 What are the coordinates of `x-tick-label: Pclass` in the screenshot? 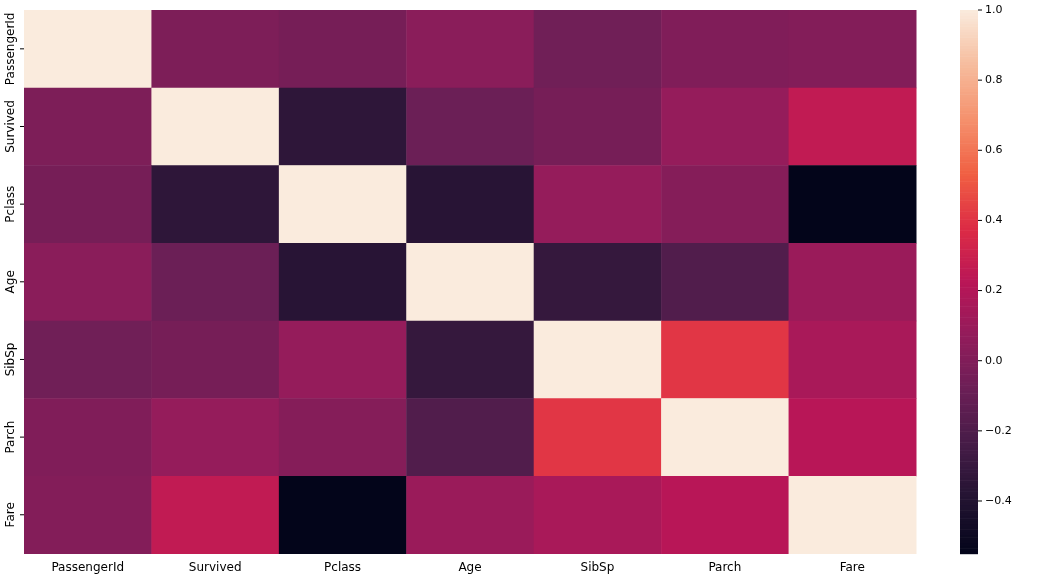 It's located at (343, 566).